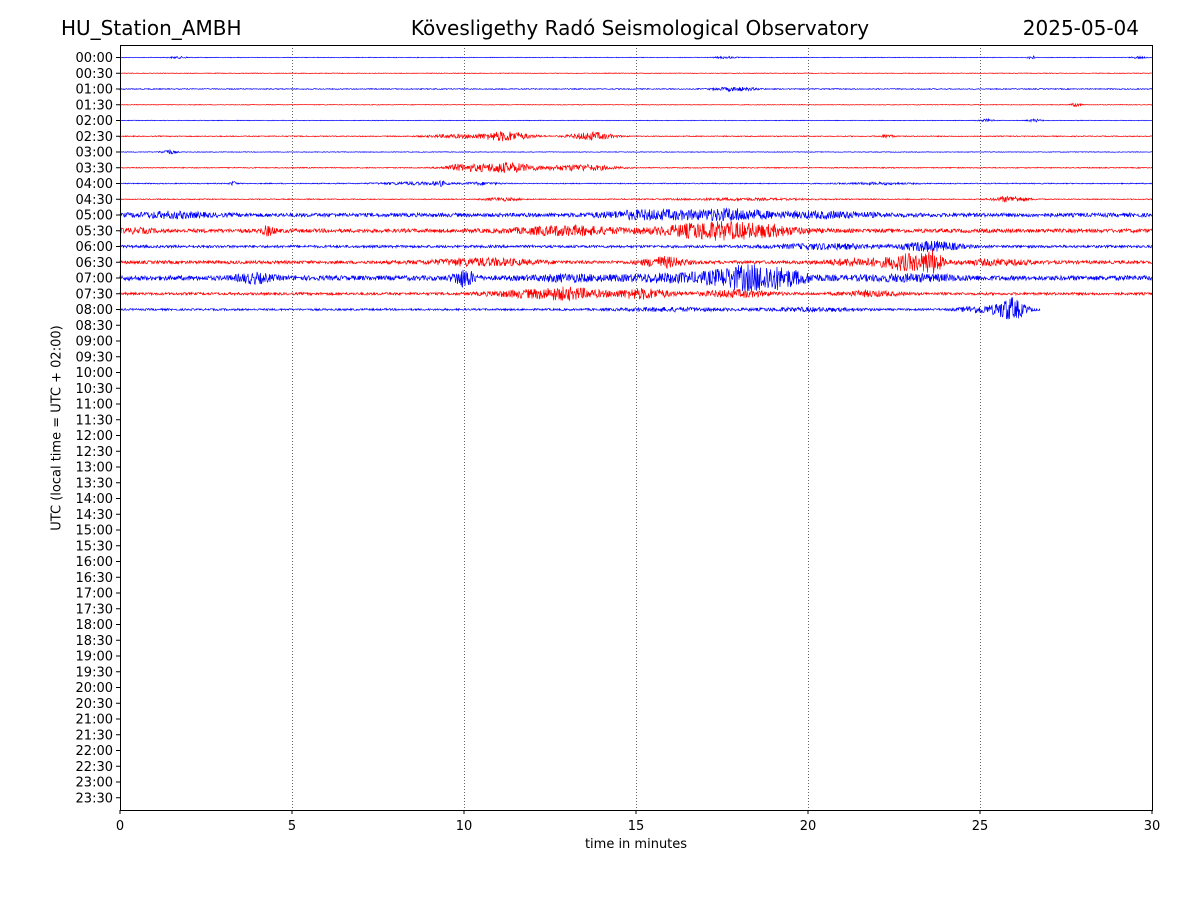 This screenshot has height=900, width=1200. Describe the element at coordinates (1080, 28) in the screenshot. I see `chart-date: 2025-05-04` at that location.